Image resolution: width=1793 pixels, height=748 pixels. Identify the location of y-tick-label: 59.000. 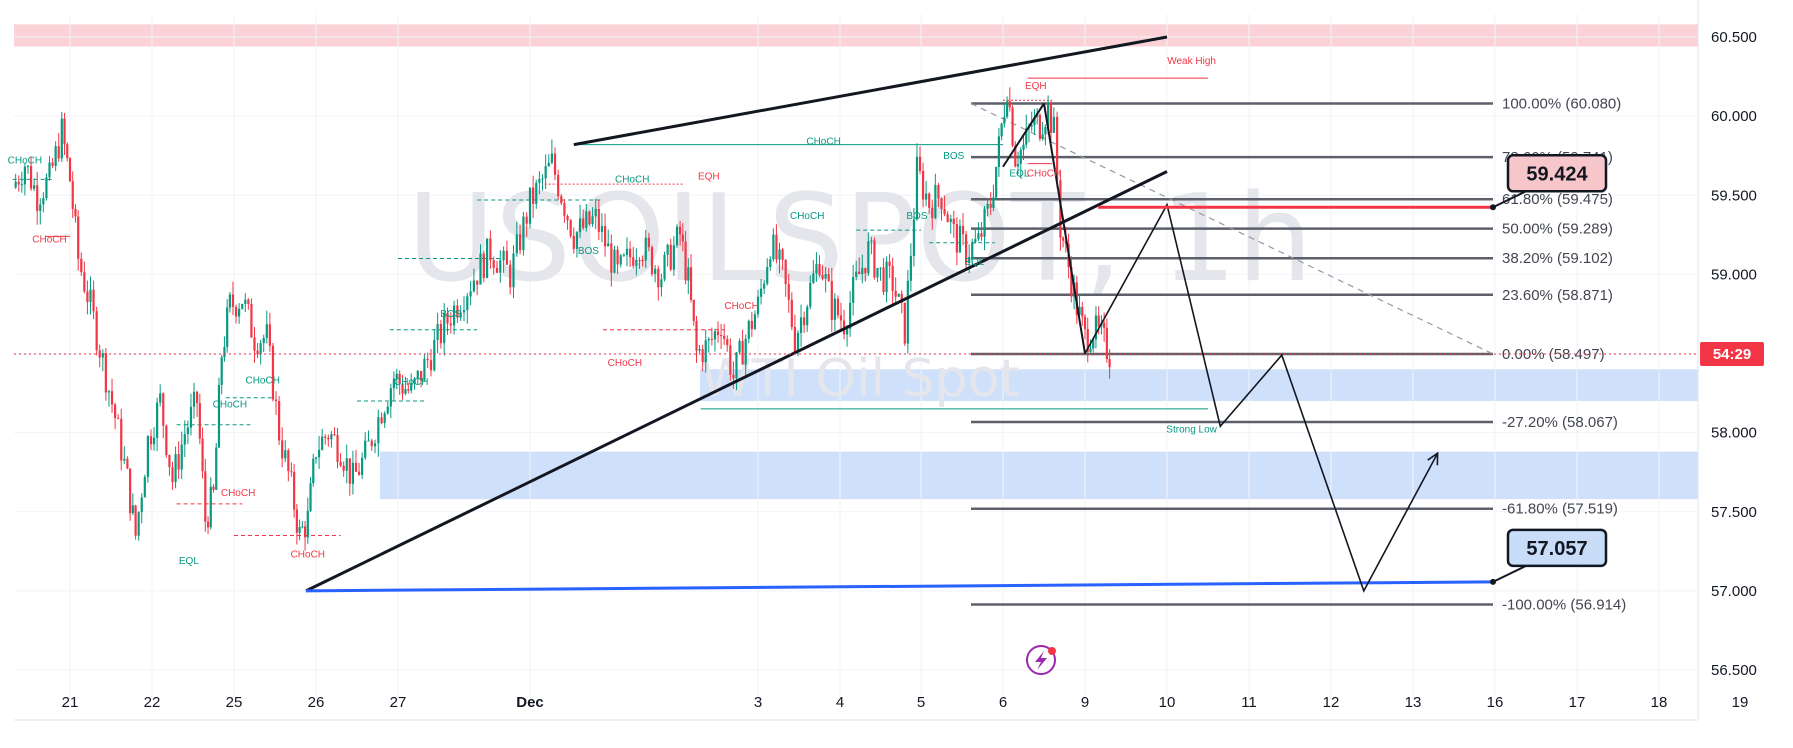
(1734, 274).